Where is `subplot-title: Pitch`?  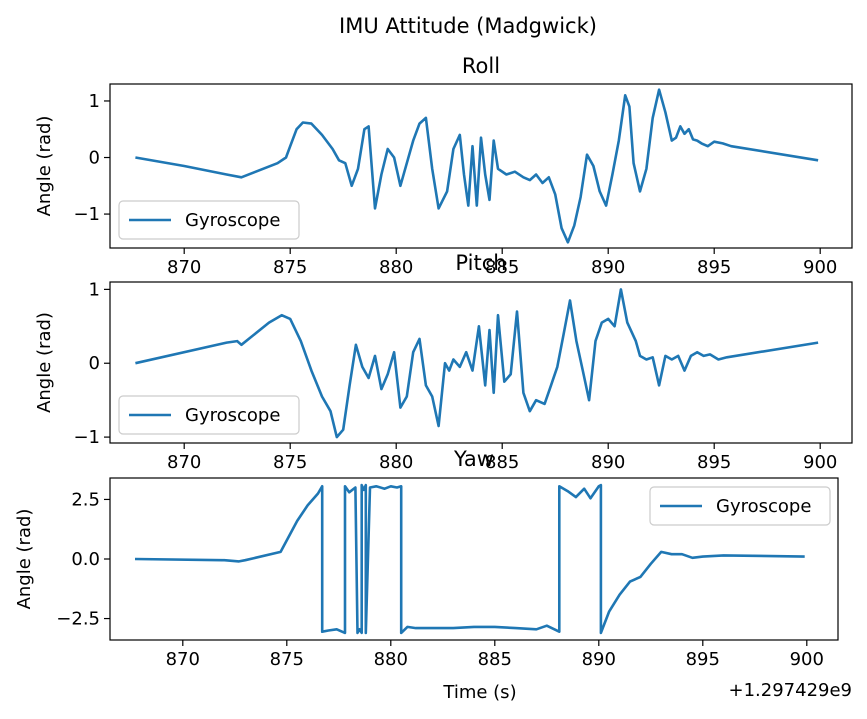 subplot-title: Pitch is located at coordinates (480, 263).